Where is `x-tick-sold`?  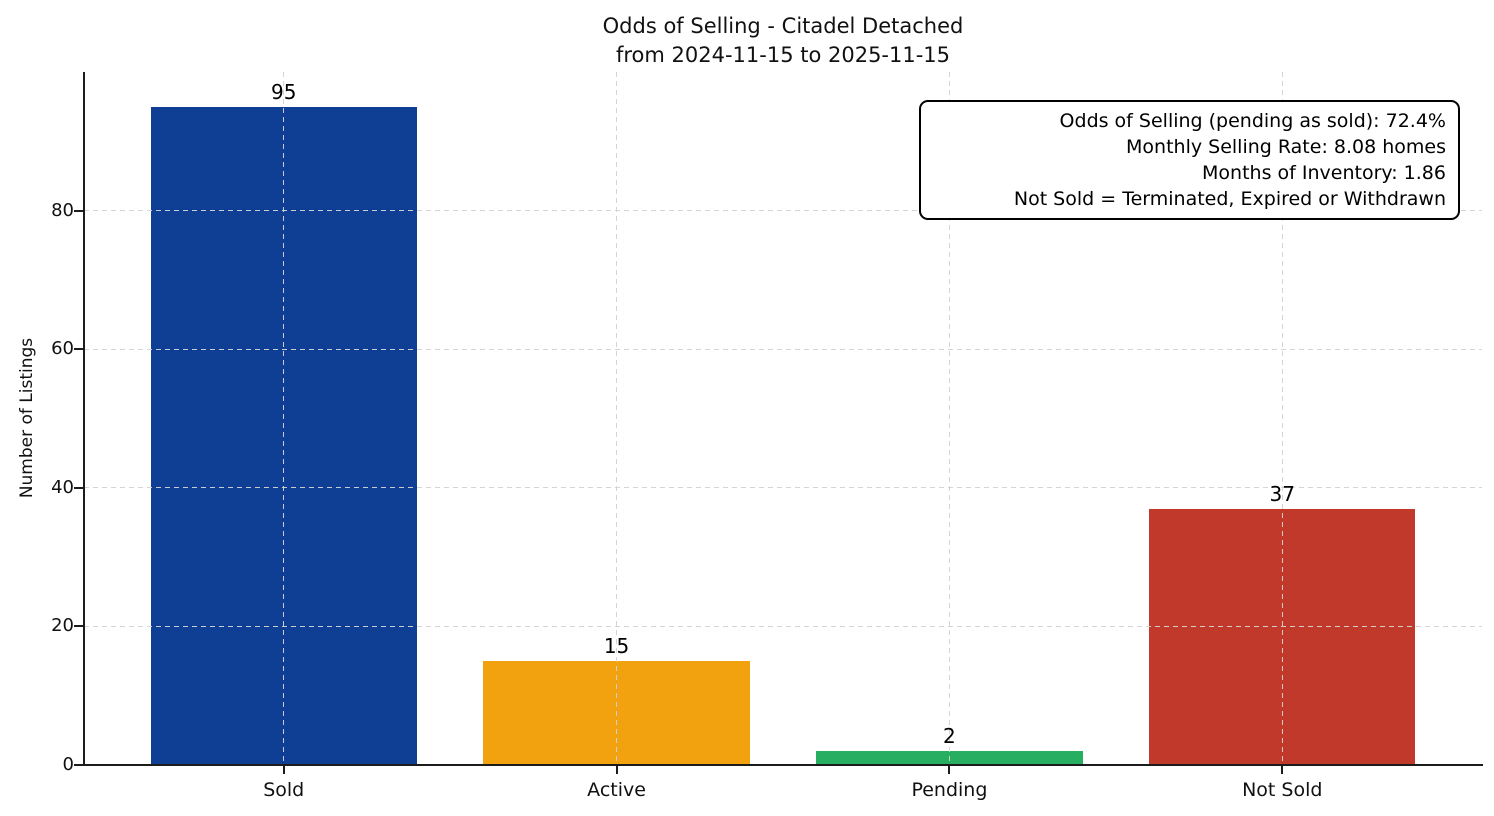
x-tick-sold is located at coordinates (283, 769).